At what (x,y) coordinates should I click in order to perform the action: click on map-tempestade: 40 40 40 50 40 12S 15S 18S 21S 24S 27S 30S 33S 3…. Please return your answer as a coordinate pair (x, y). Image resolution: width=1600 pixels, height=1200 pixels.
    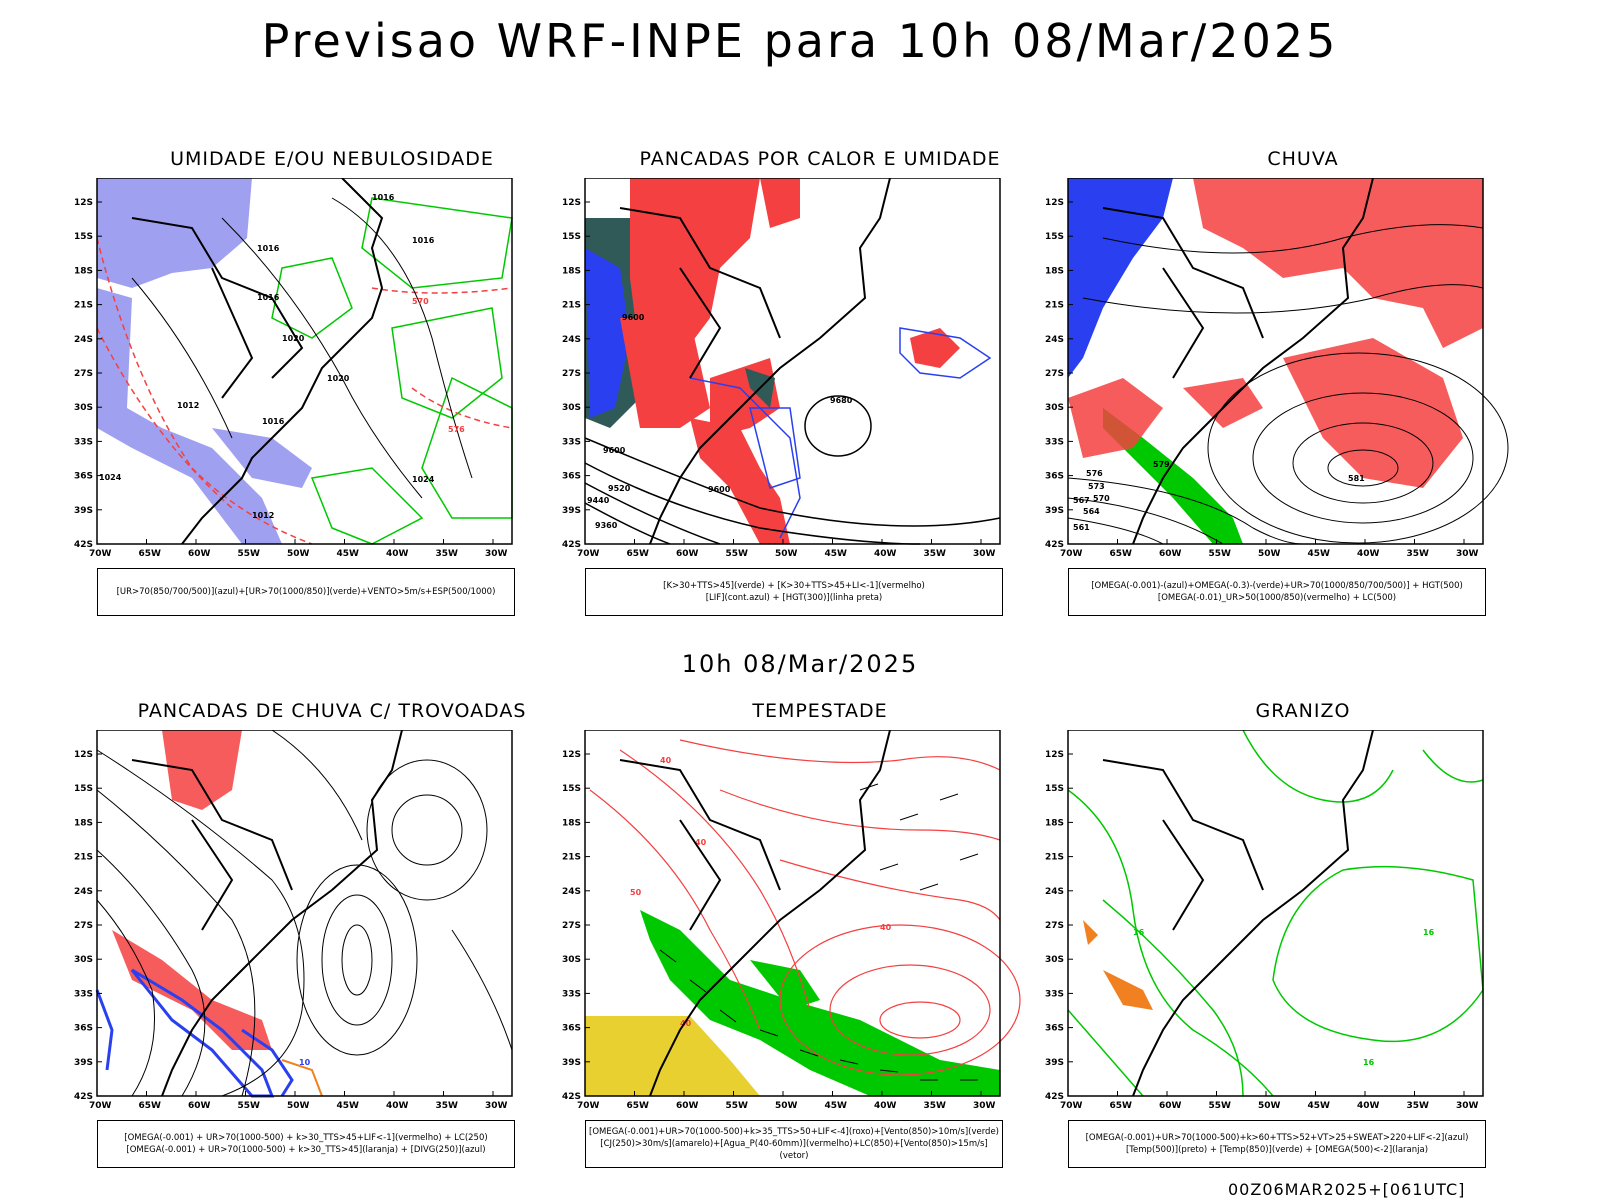
    Looking at the image, I should click on (791, 920).